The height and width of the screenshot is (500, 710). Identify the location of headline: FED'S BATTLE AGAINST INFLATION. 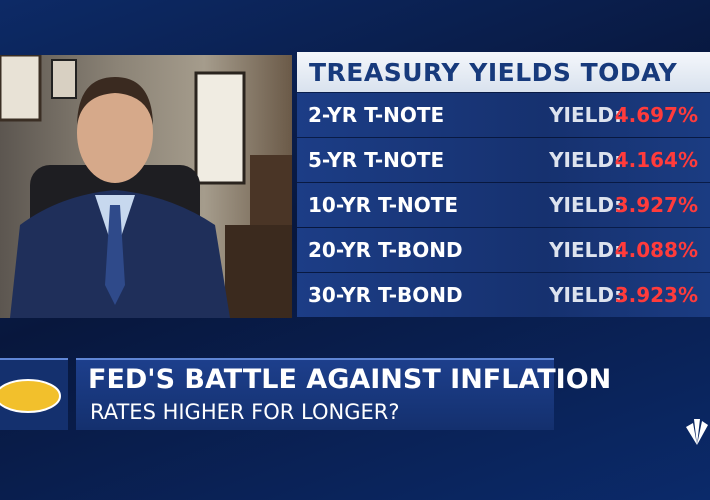
(350, 379).